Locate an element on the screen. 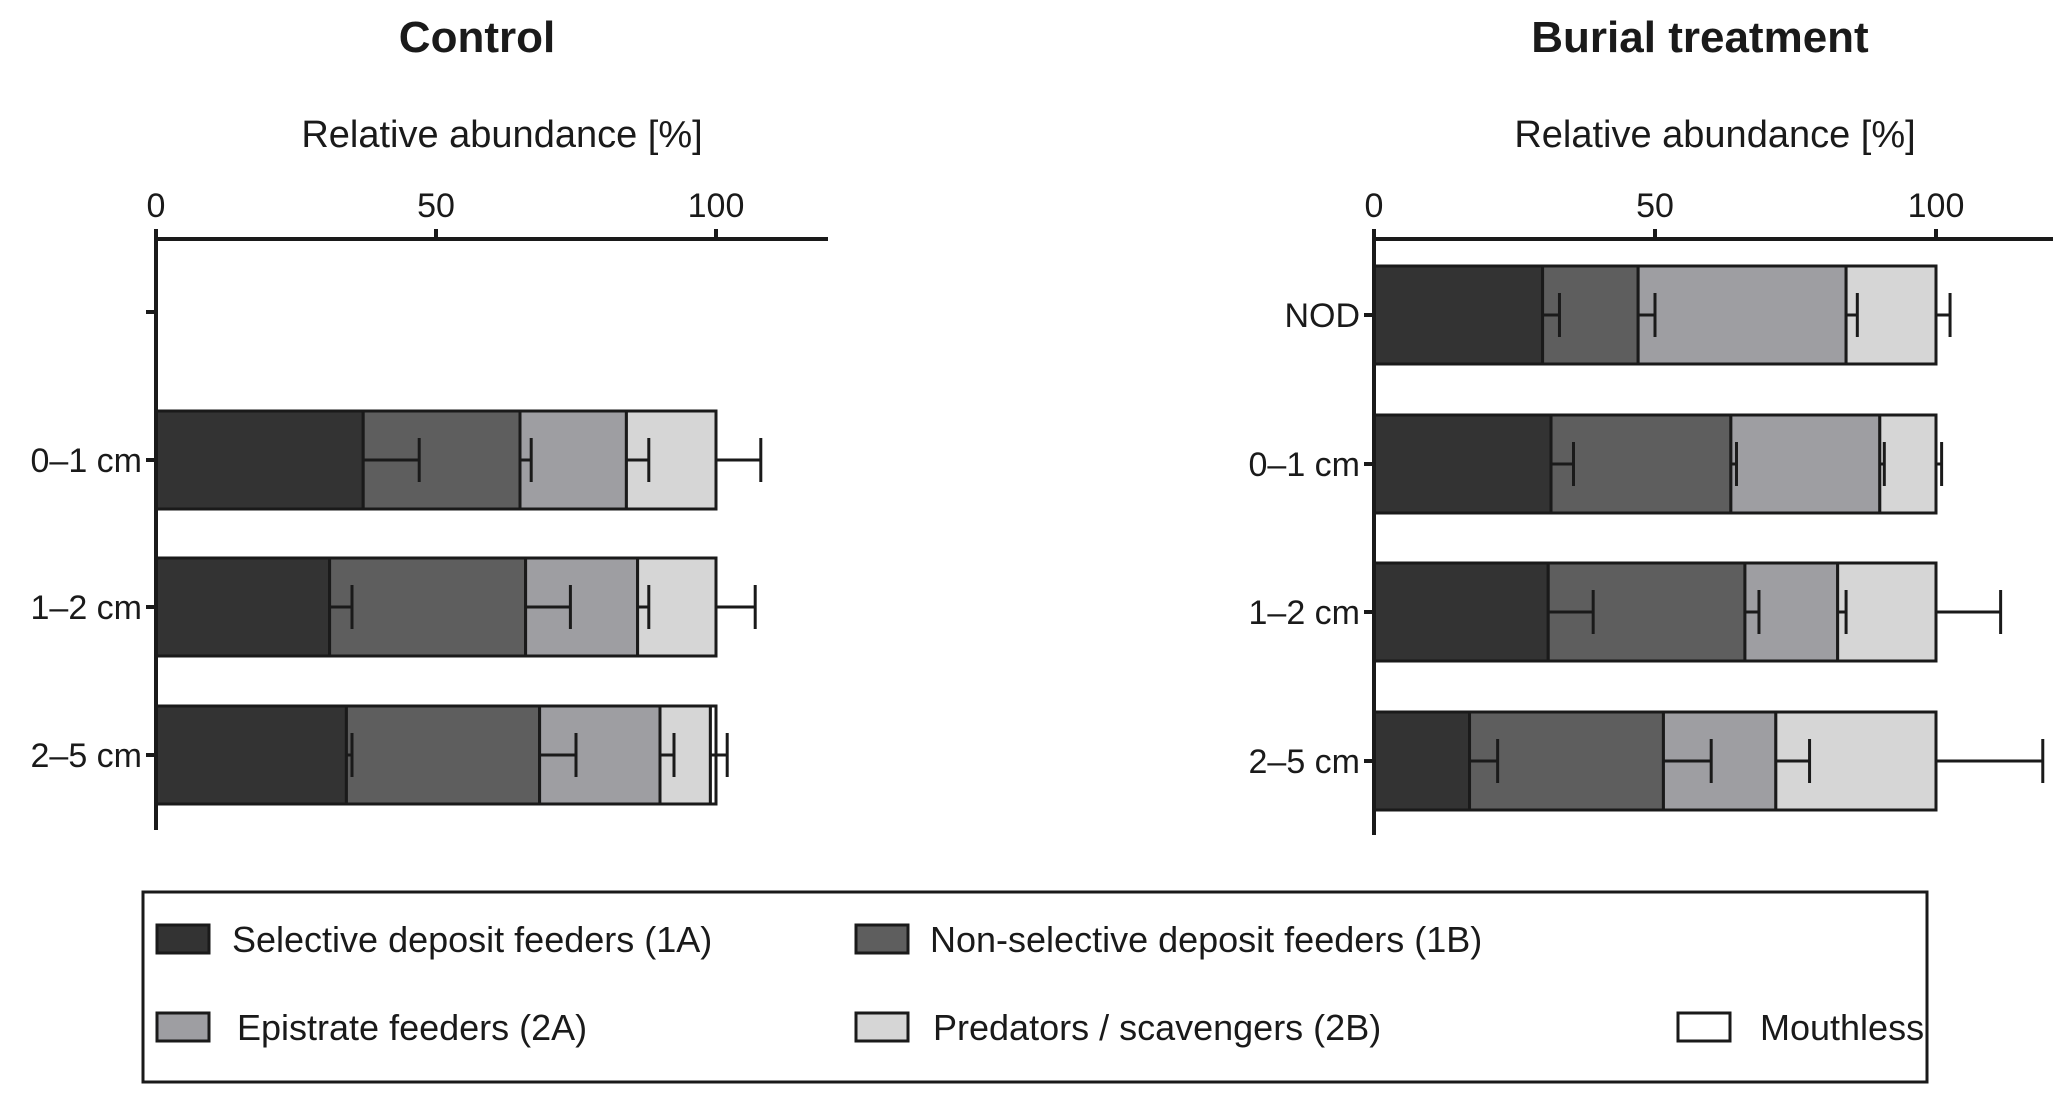 The width and height of the screenshot is (2067, 1102). legend-swatch-2a is located at coordinates (183, 1027).